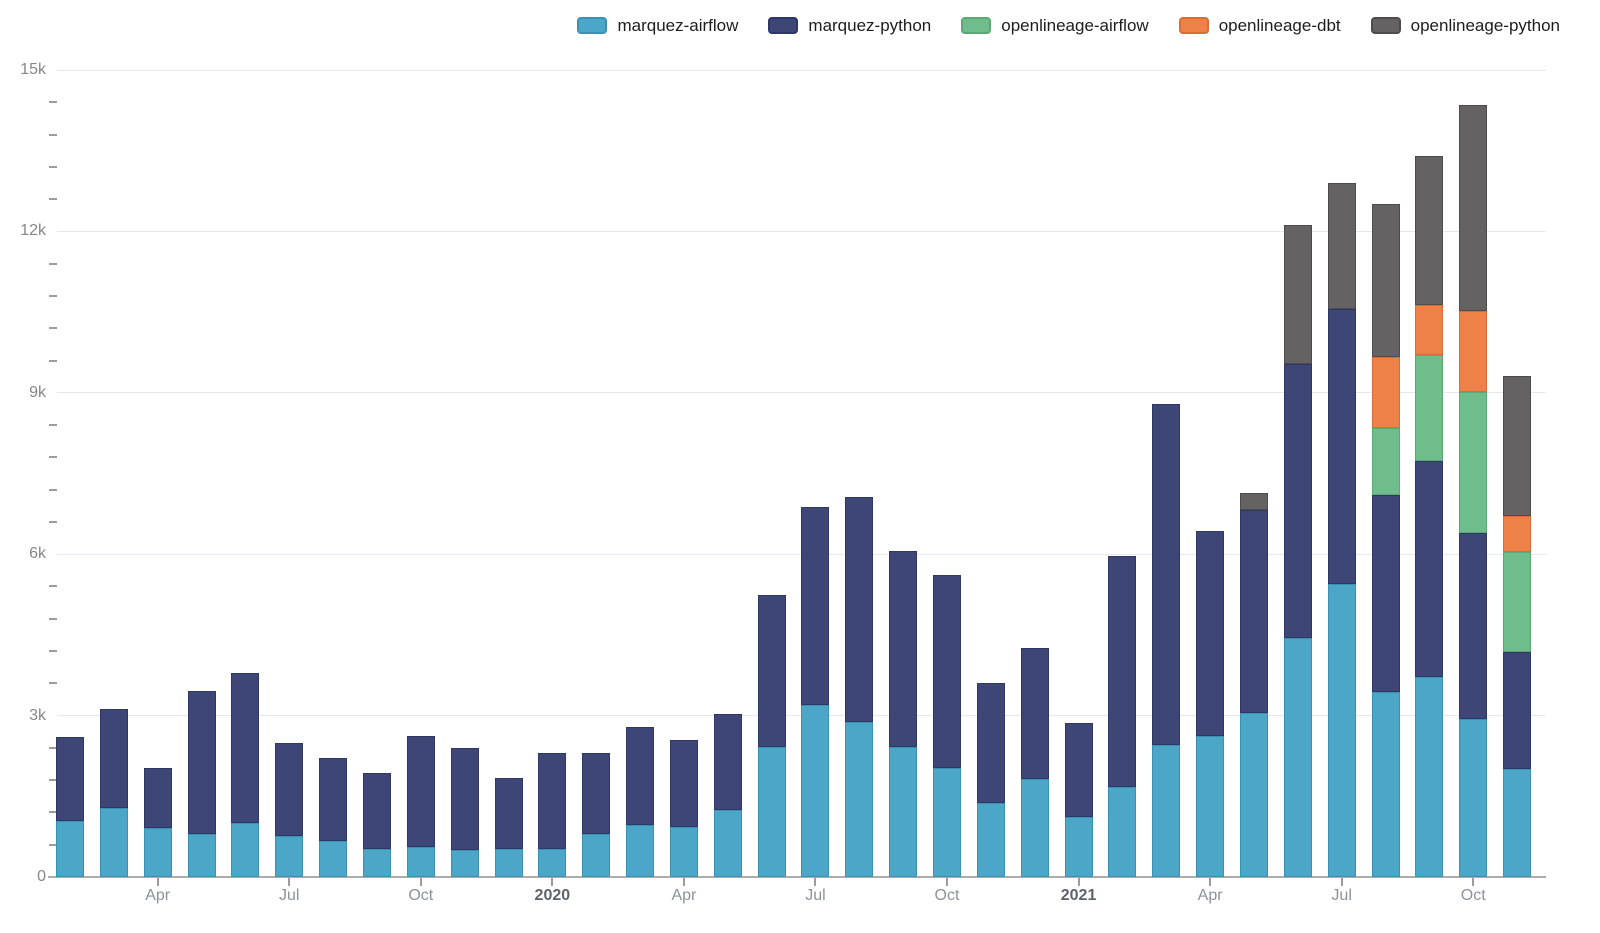 The height and width of the screenshot is (933, 1600). I want to click on bar-mar-2021, so click(1166, 438).